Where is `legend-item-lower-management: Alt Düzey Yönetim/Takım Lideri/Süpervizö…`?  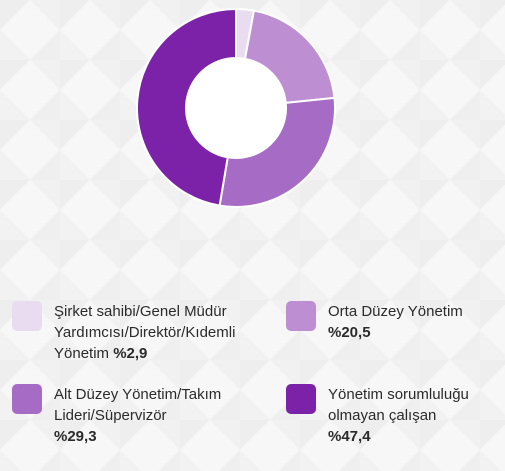
legend-item-lower-management: Alt Düzey Yönetim/Takım Lideri/Süpervizö… is located at coordinates (116, 415).